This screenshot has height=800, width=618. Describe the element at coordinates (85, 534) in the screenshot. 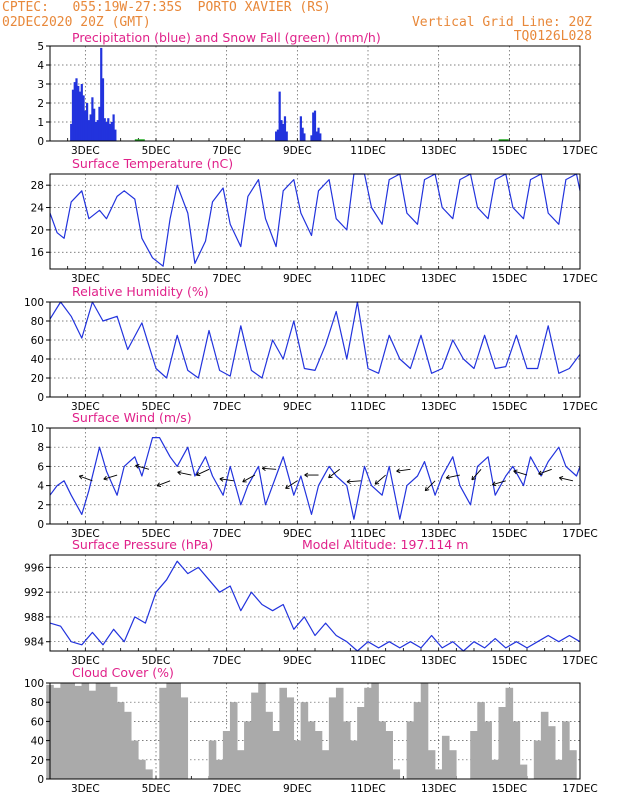

I see `x-tick-label: 3DEC` at that location.